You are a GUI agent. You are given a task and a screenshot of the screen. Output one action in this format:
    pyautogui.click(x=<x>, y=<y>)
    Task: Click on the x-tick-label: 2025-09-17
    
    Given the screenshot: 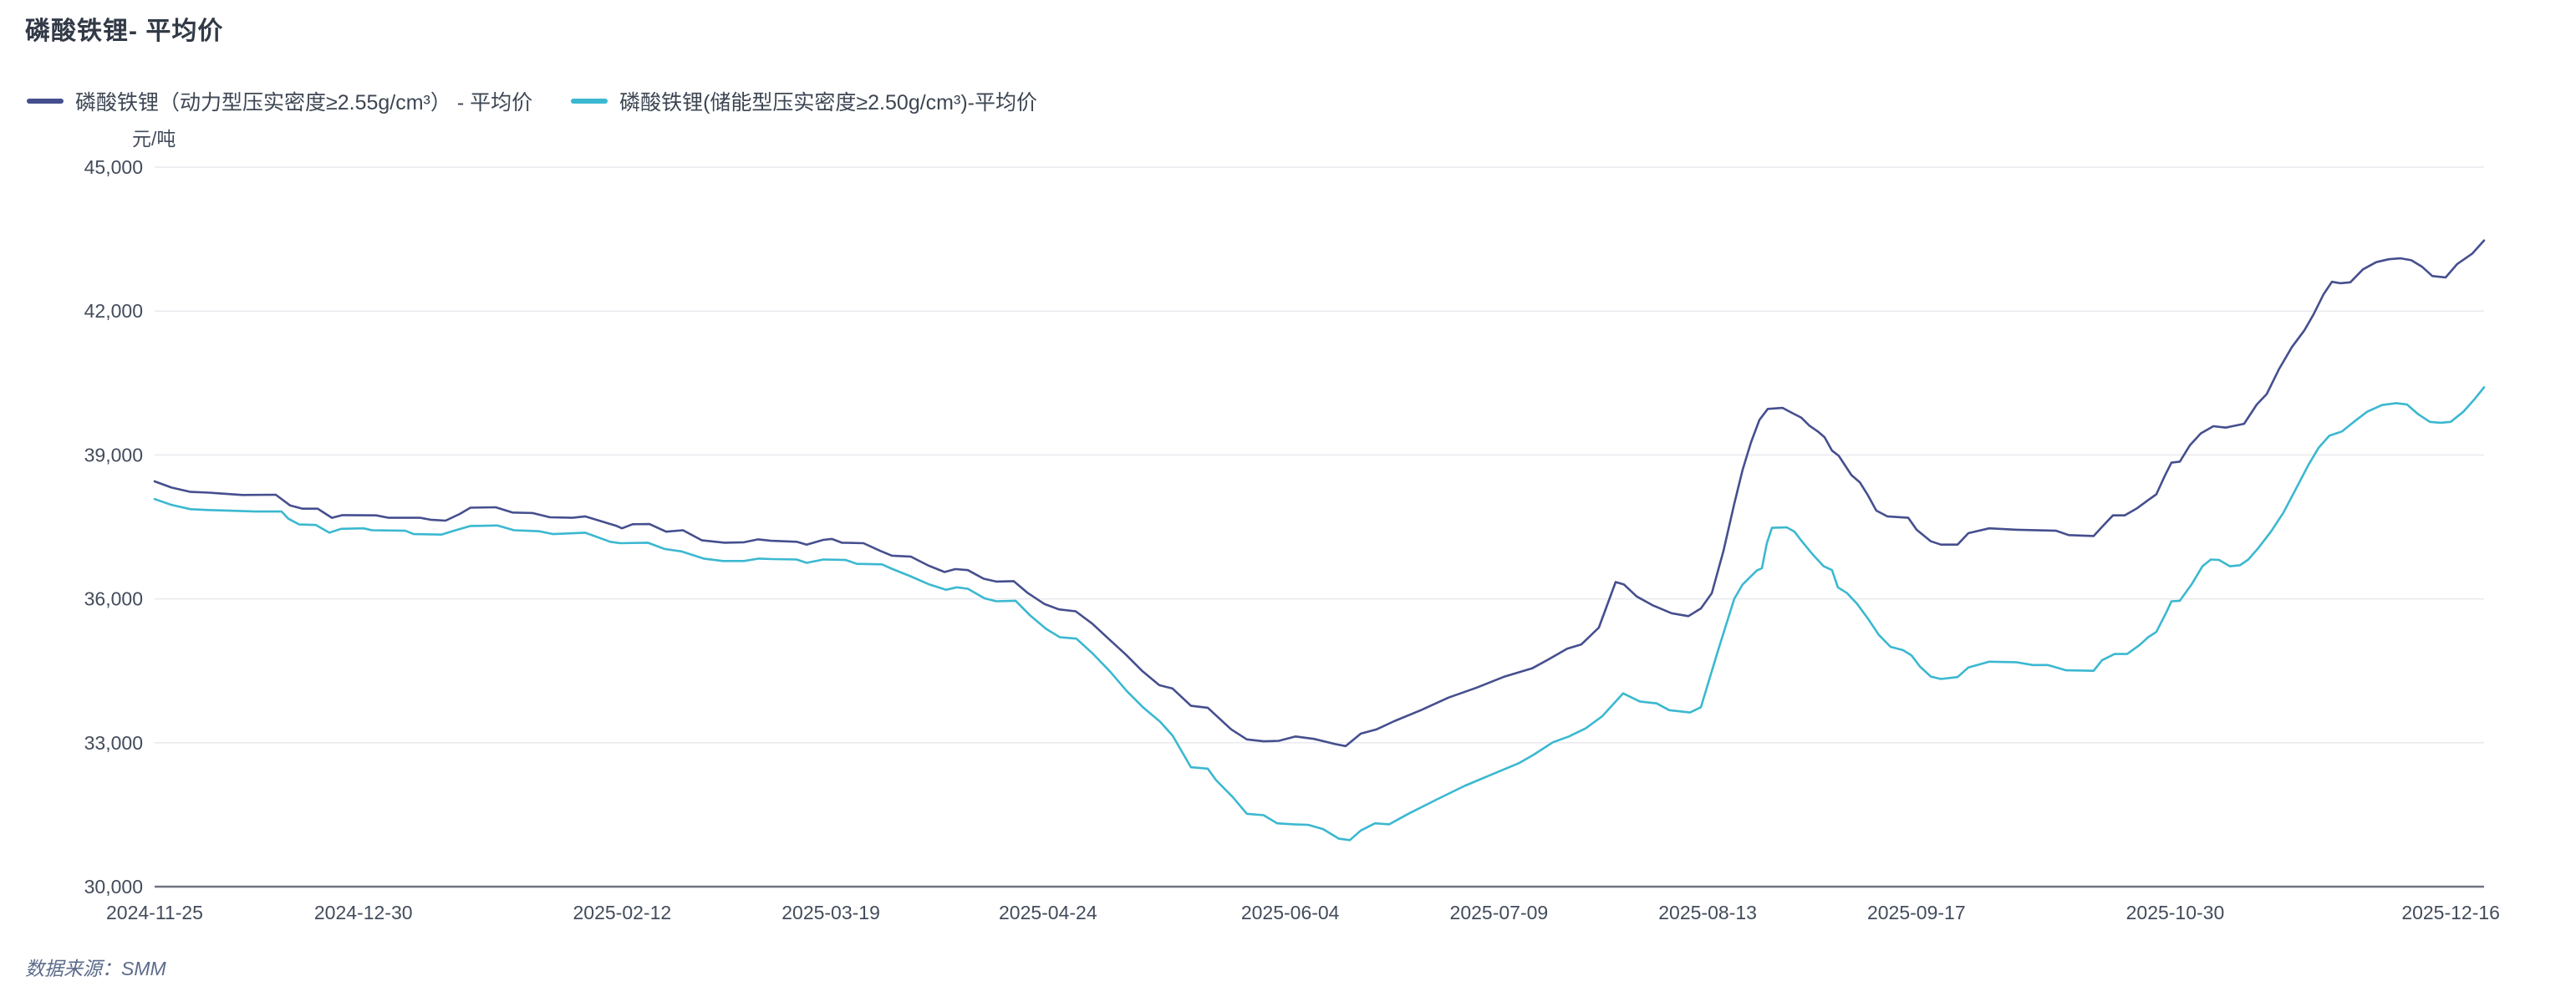 What is the action you would take?
    pyautogui.click(x=1916, y=913)
    